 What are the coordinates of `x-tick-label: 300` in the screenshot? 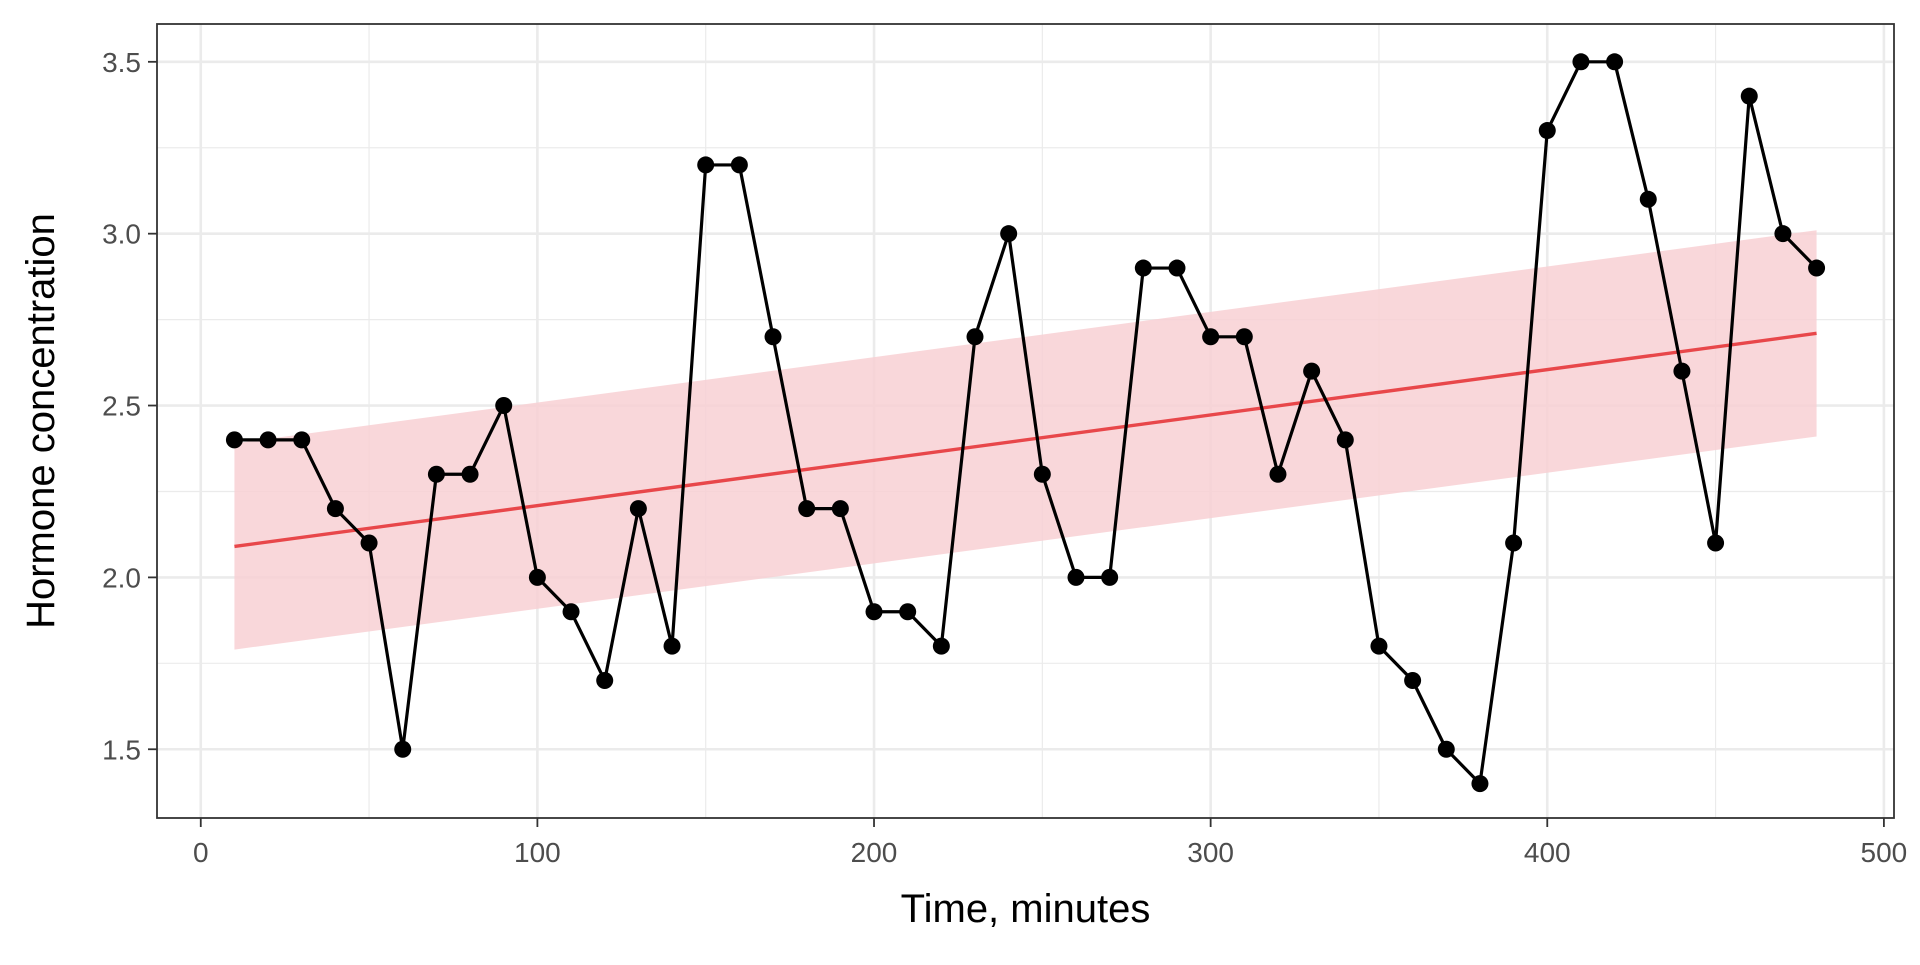 It's located at (1210, 852).